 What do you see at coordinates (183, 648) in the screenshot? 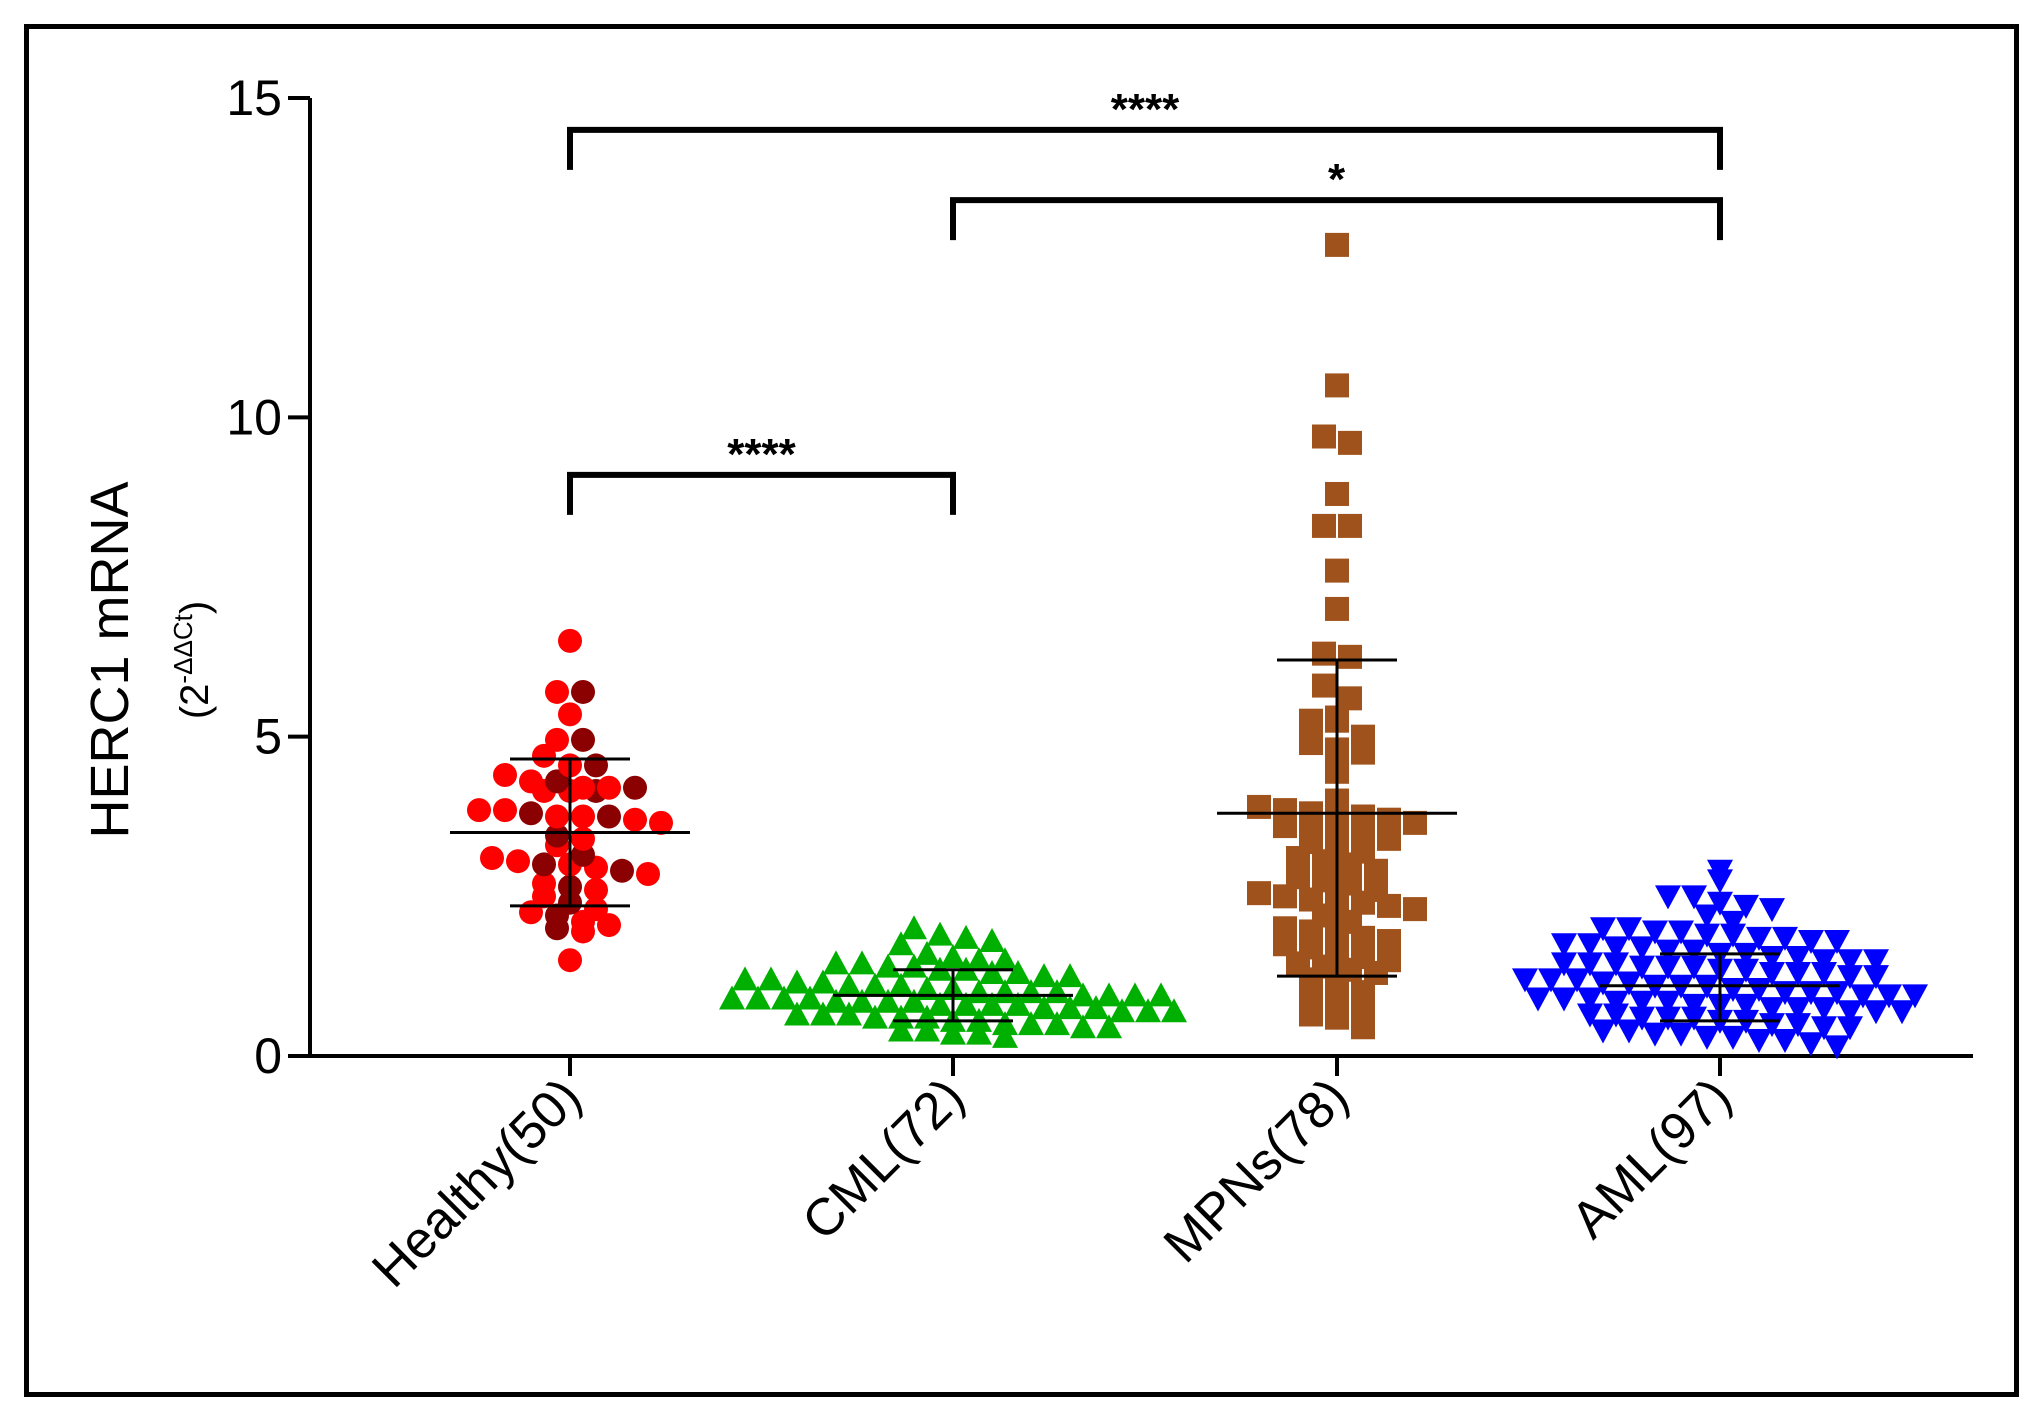
I see `y-axis-unit-exponent: -ΔΔCt` at bounding box center [183, 648].